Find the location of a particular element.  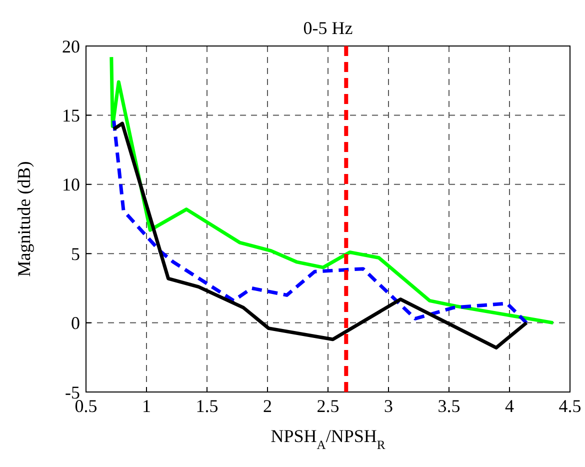

y-tick-label: 5 is located at coordinates (75, 254).